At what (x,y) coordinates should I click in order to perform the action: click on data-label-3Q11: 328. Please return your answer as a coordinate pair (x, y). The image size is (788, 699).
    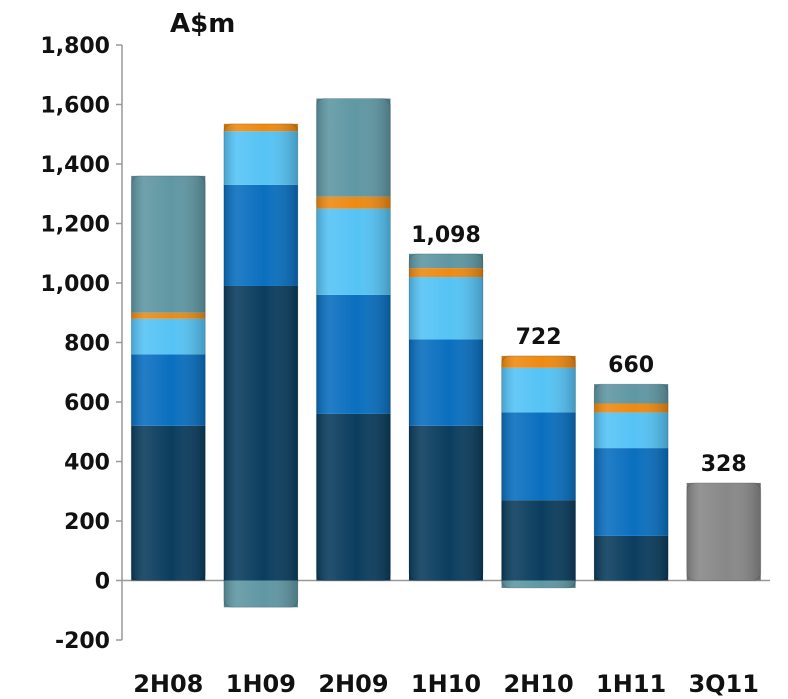
    Looking at the image, I should click on (724, 464).